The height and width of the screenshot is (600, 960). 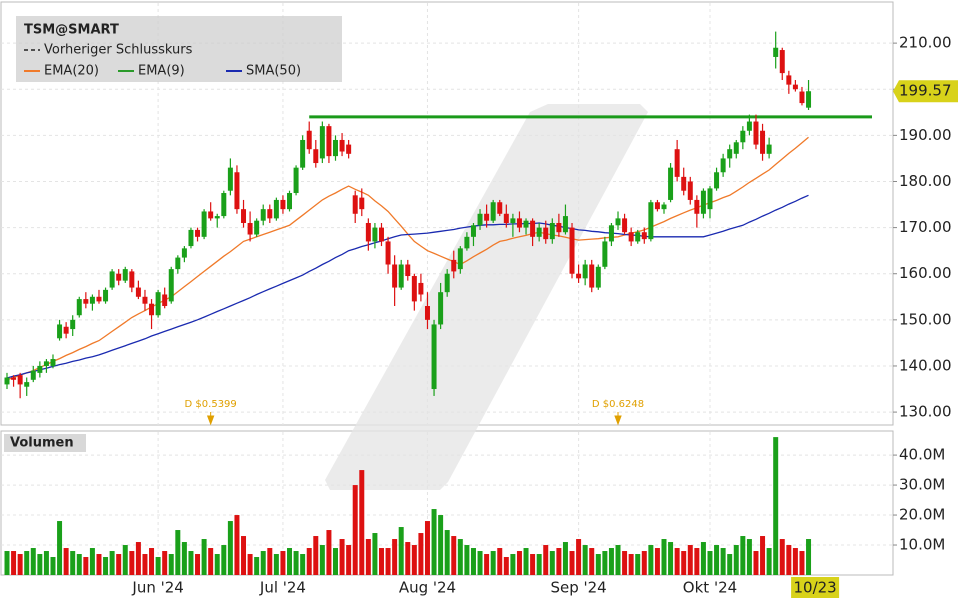 I want to click on y-tick-label: 140.00, so click(x=925, y=365).